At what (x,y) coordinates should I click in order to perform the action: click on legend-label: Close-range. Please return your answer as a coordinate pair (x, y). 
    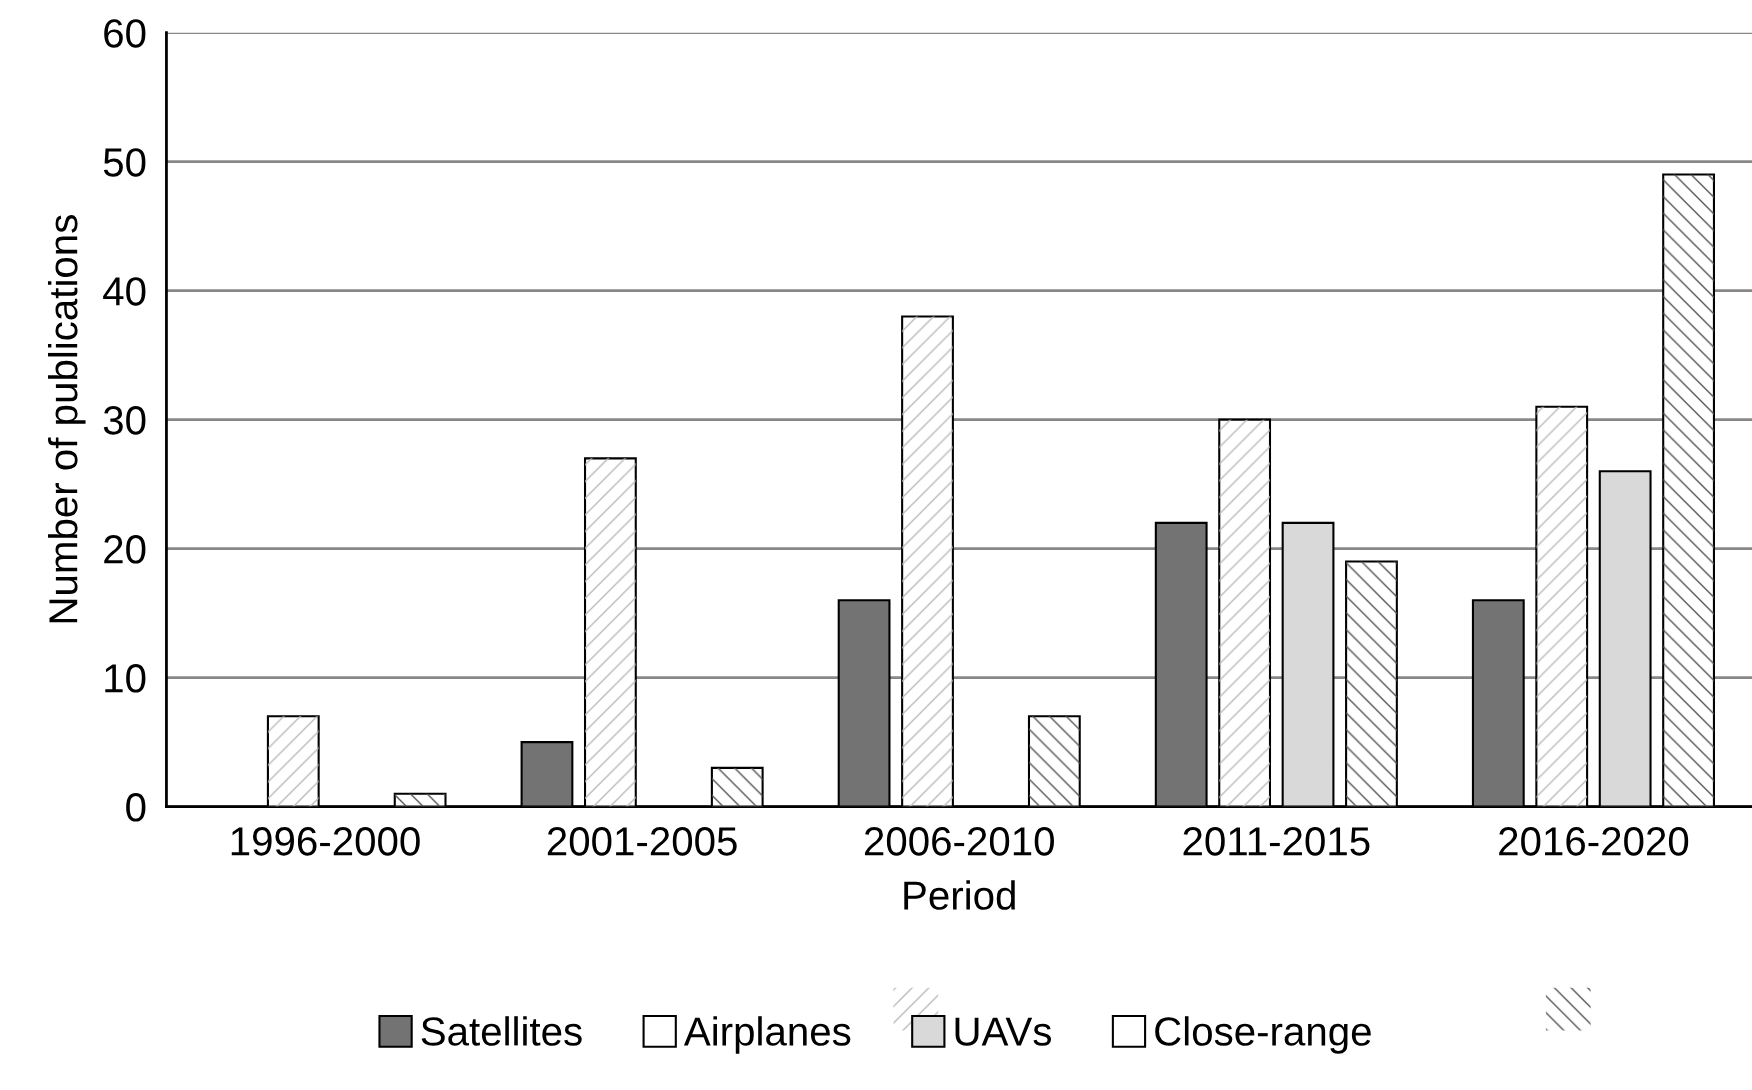
    Looking at the image, I should click on (1263, 1035).